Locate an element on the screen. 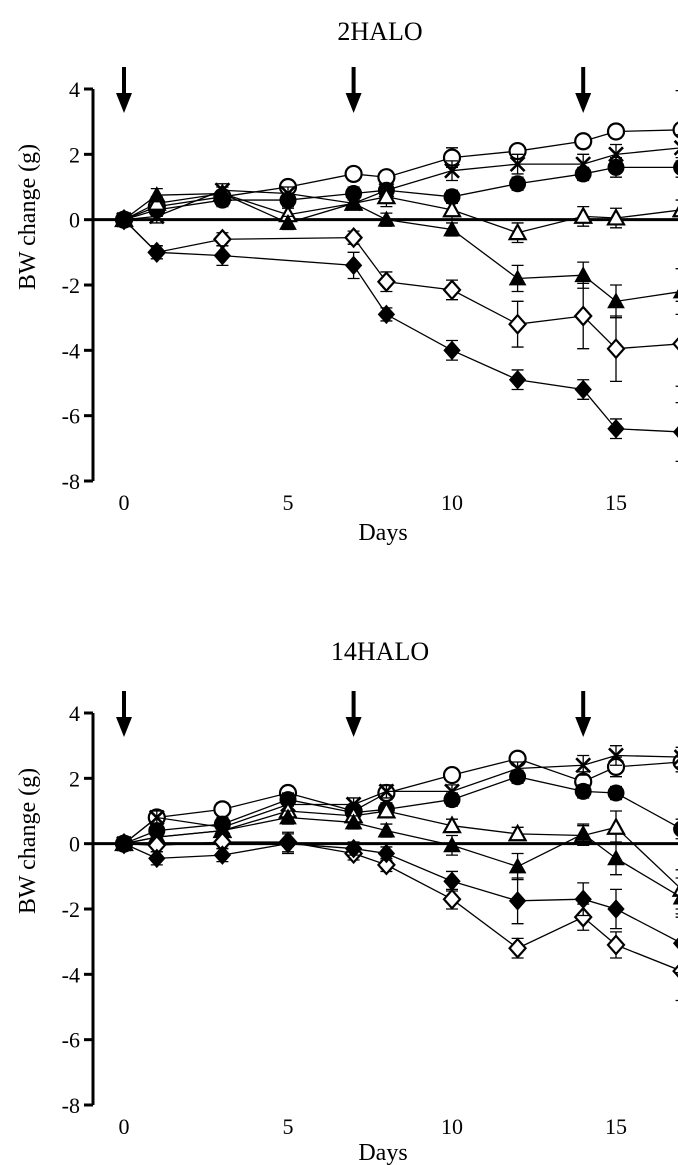 This screenshot has height=1165, width=678. series-open-triangle is located at coordinates (396, 213).